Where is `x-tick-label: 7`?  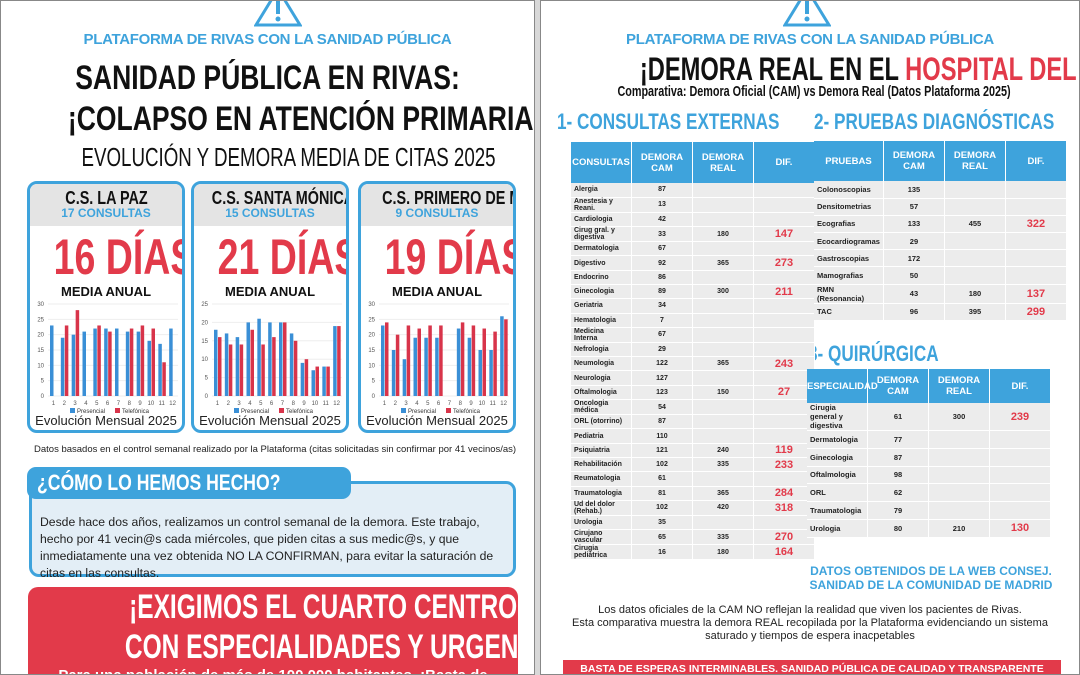
x-tick-label: 7 is located at coordinates (119, 404).